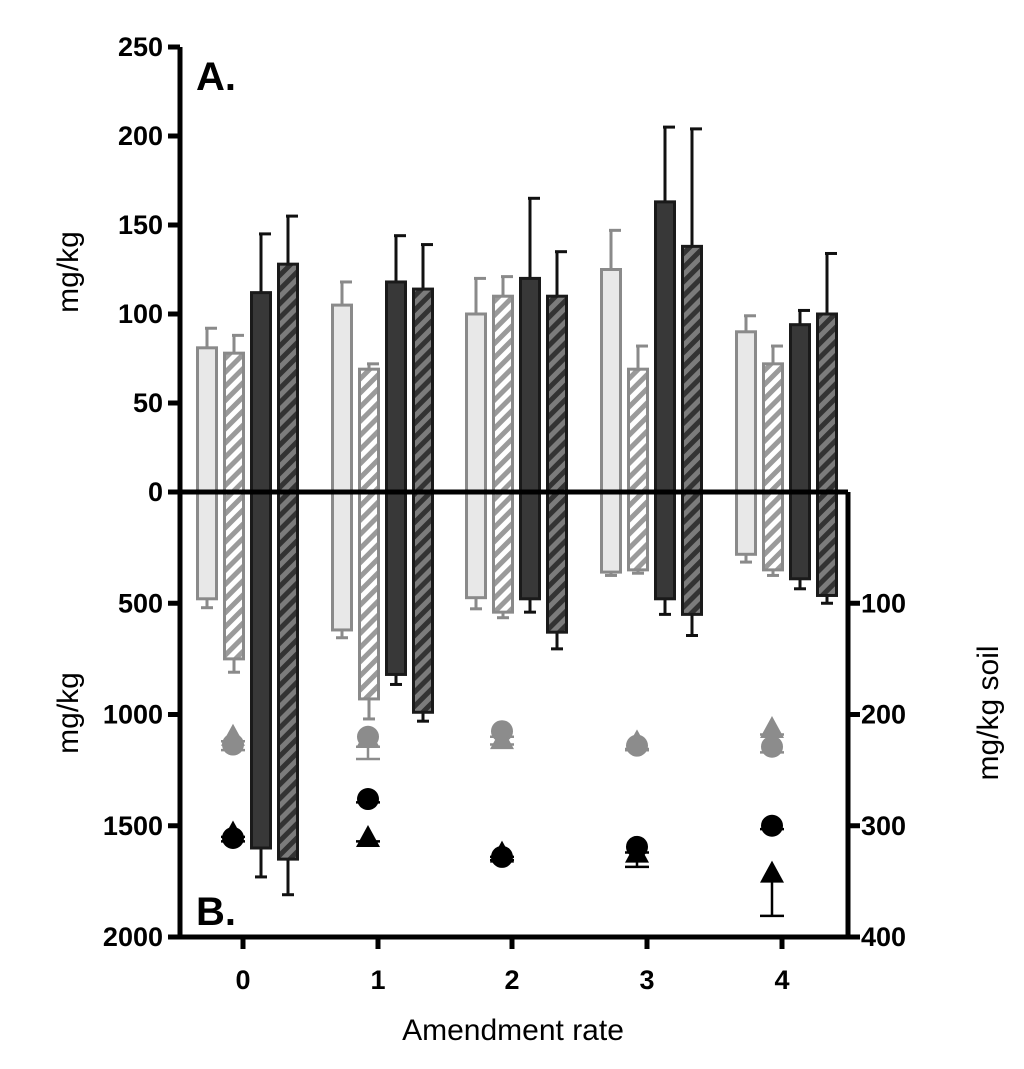 The width and height of the screenshot is (1024, 1069). I want to click on panel-b-label: B., so click(216, 912).